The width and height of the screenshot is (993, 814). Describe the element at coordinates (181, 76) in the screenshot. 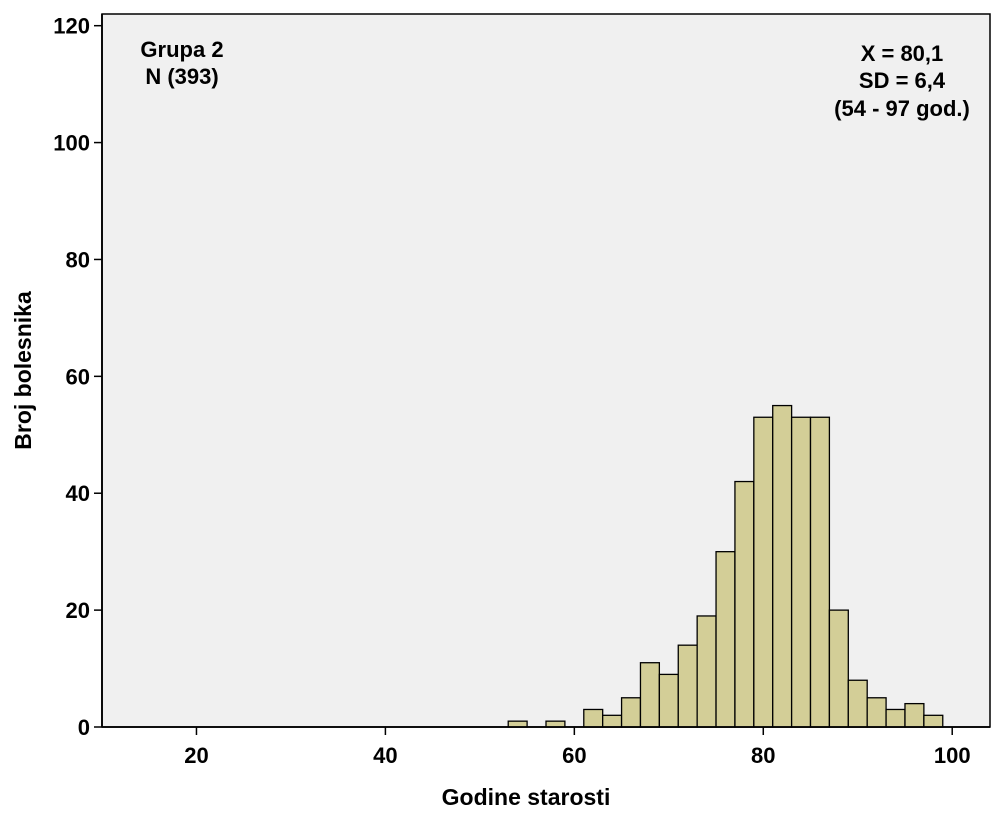

I see `annotation-sample-size: N (393)` at that location.